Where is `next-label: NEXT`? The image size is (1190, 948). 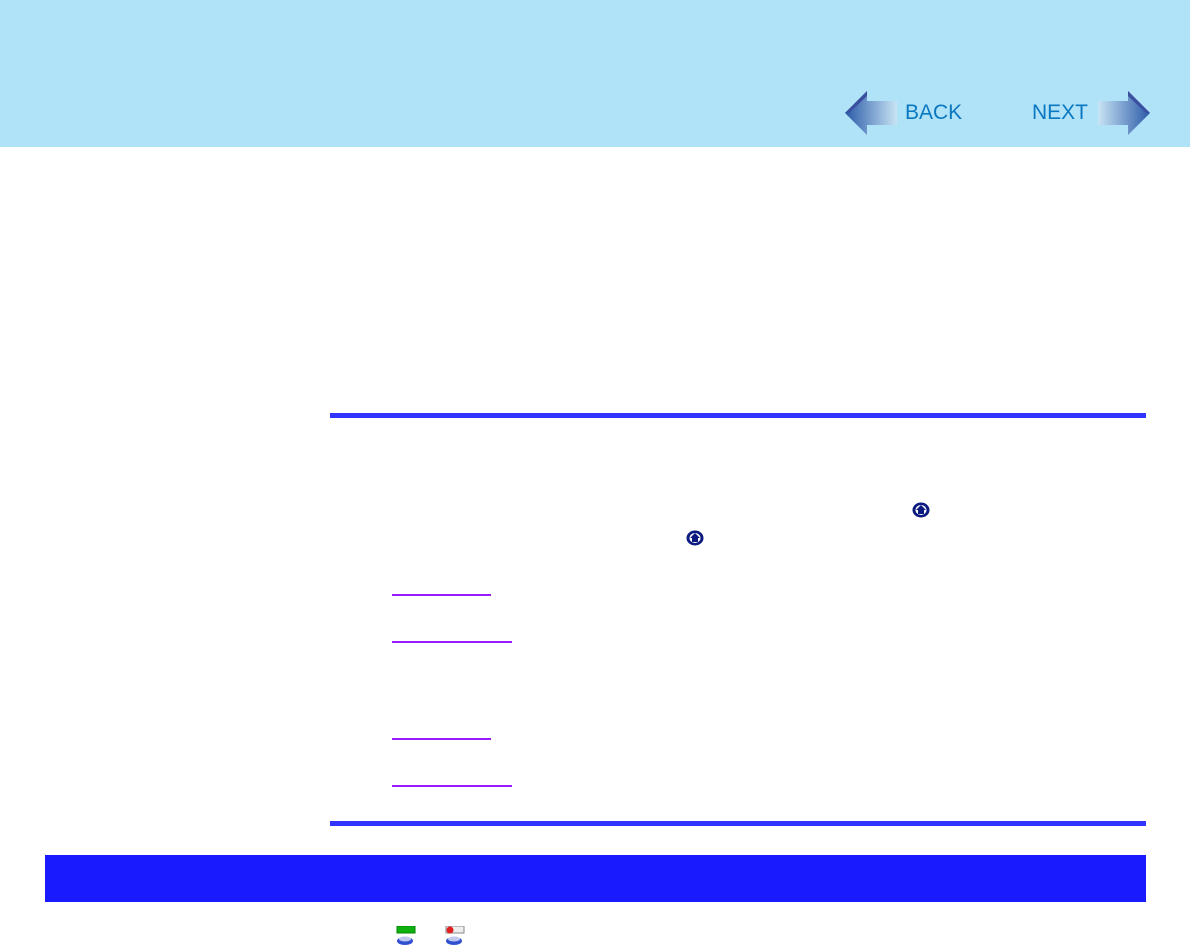
next-label: NEXT is located at coordinates (1060, 112).